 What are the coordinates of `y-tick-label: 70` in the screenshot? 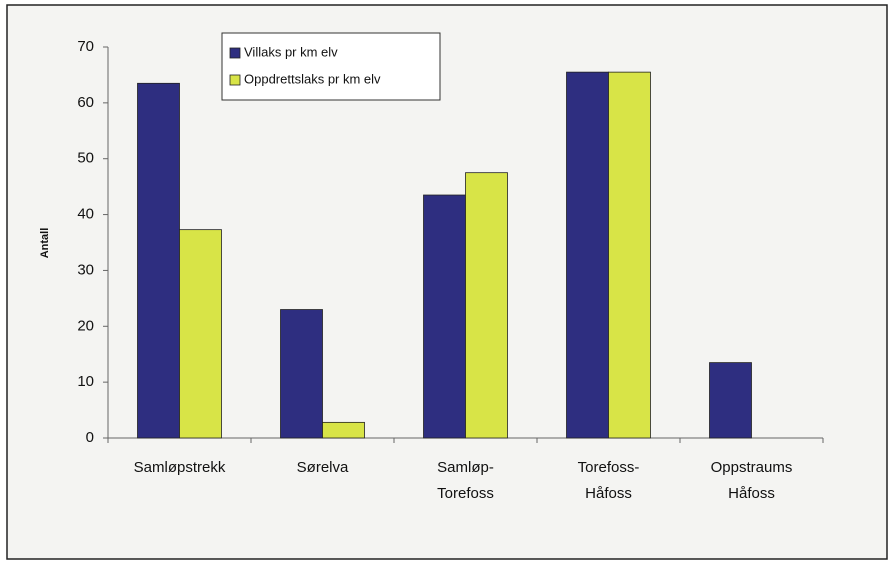 It's located at (85, 46).